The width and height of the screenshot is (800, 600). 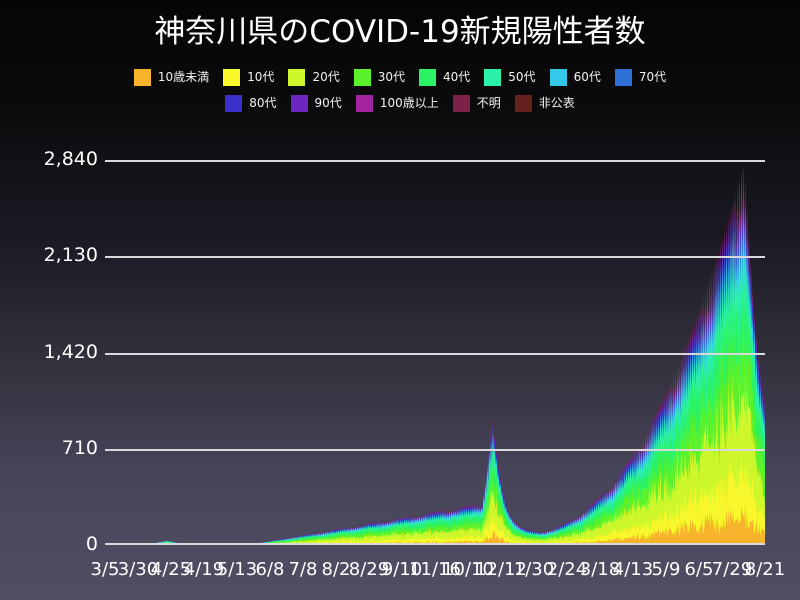 What do you see at coordinates (326, 77) in the screenshot?
I see `legend-item-label: 20代` at bounding box center [326, 77].